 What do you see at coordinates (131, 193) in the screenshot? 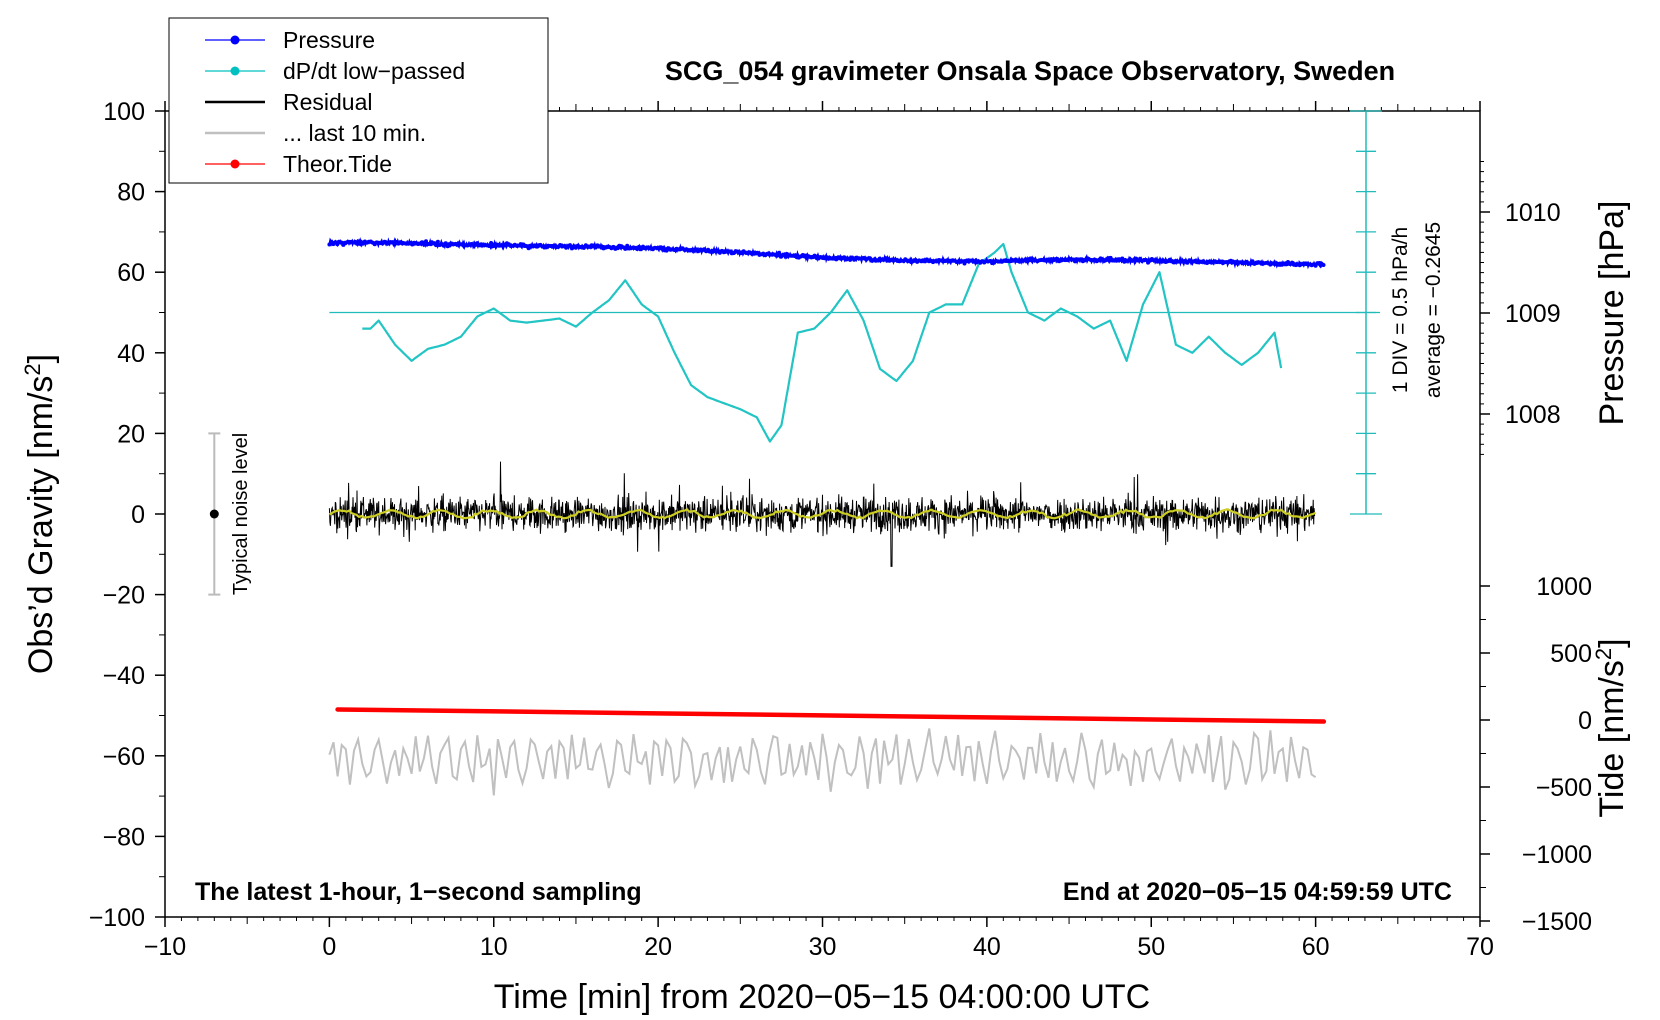
I see `y-tick-label: 80` at bounding box center [131, 193].